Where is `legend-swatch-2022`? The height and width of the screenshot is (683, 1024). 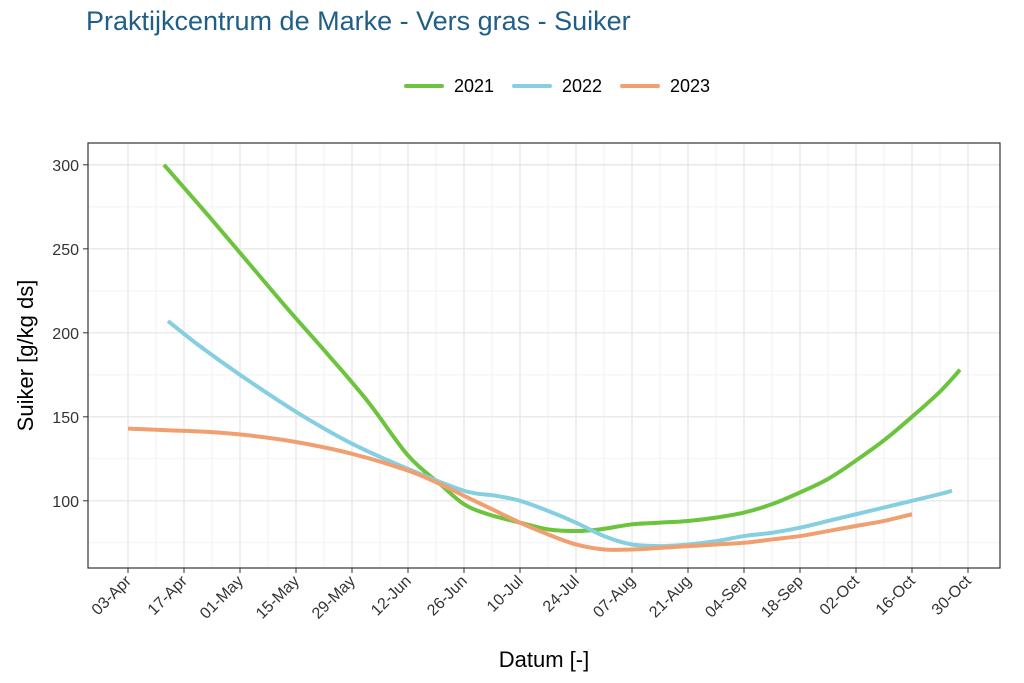
legend-swatch-2022 is located at coordinates (532, 86).